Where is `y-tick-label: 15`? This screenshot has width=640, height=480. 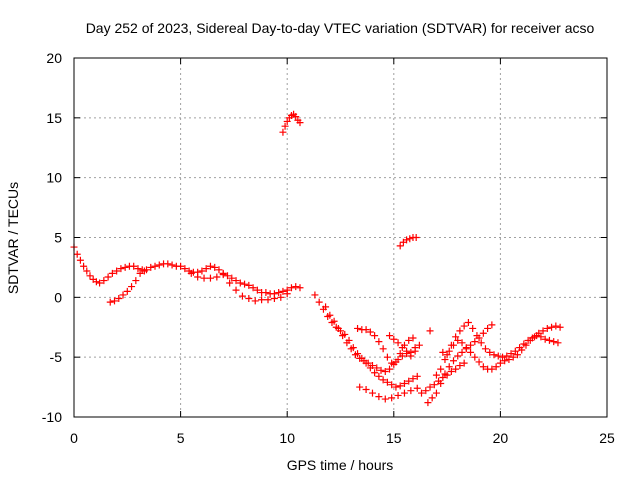
y-tick-label: 15 is located at coordinates (54, 118).